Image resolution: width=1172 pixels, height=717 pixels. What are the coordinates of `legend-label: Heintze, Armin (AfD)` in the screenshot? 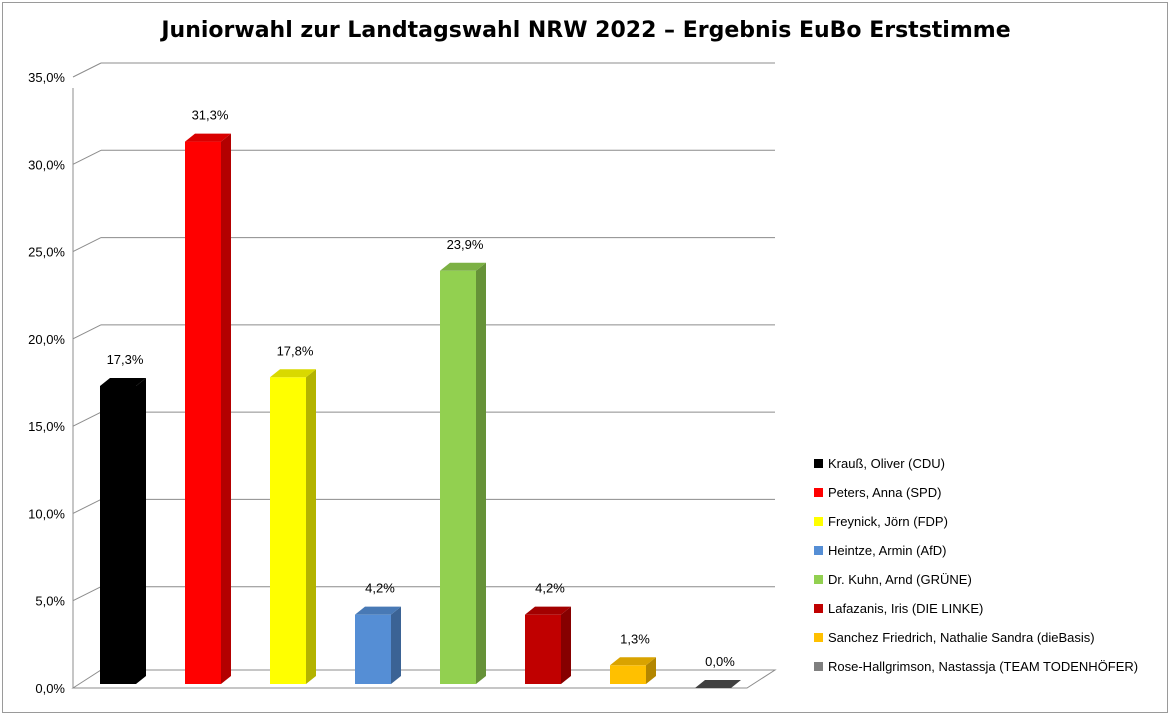 It's located at (887, 550).